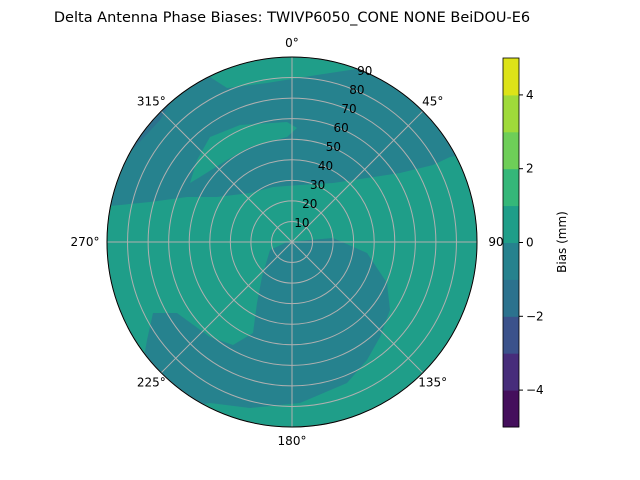 The image size is (640, 480). What do you see at coordinates (151, 101) in the screenshot?
I see `angular-tick-label: 315°` at bounding box center [151, 101].